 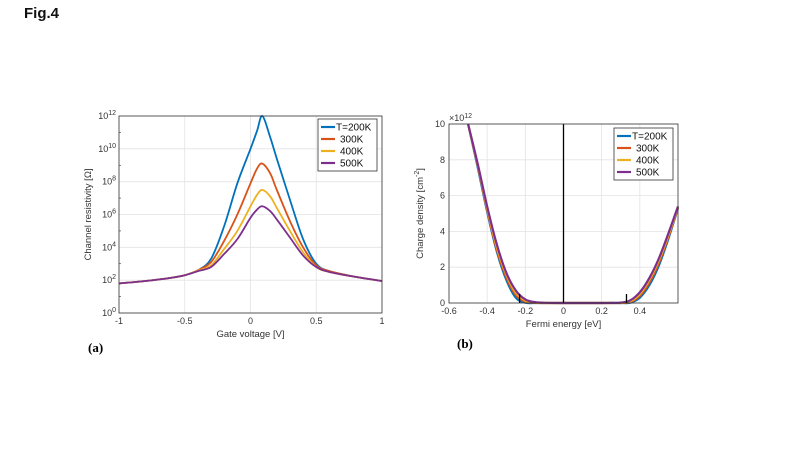 I want to click on x-tick-label: -0.2, so click(x=526, y=311).